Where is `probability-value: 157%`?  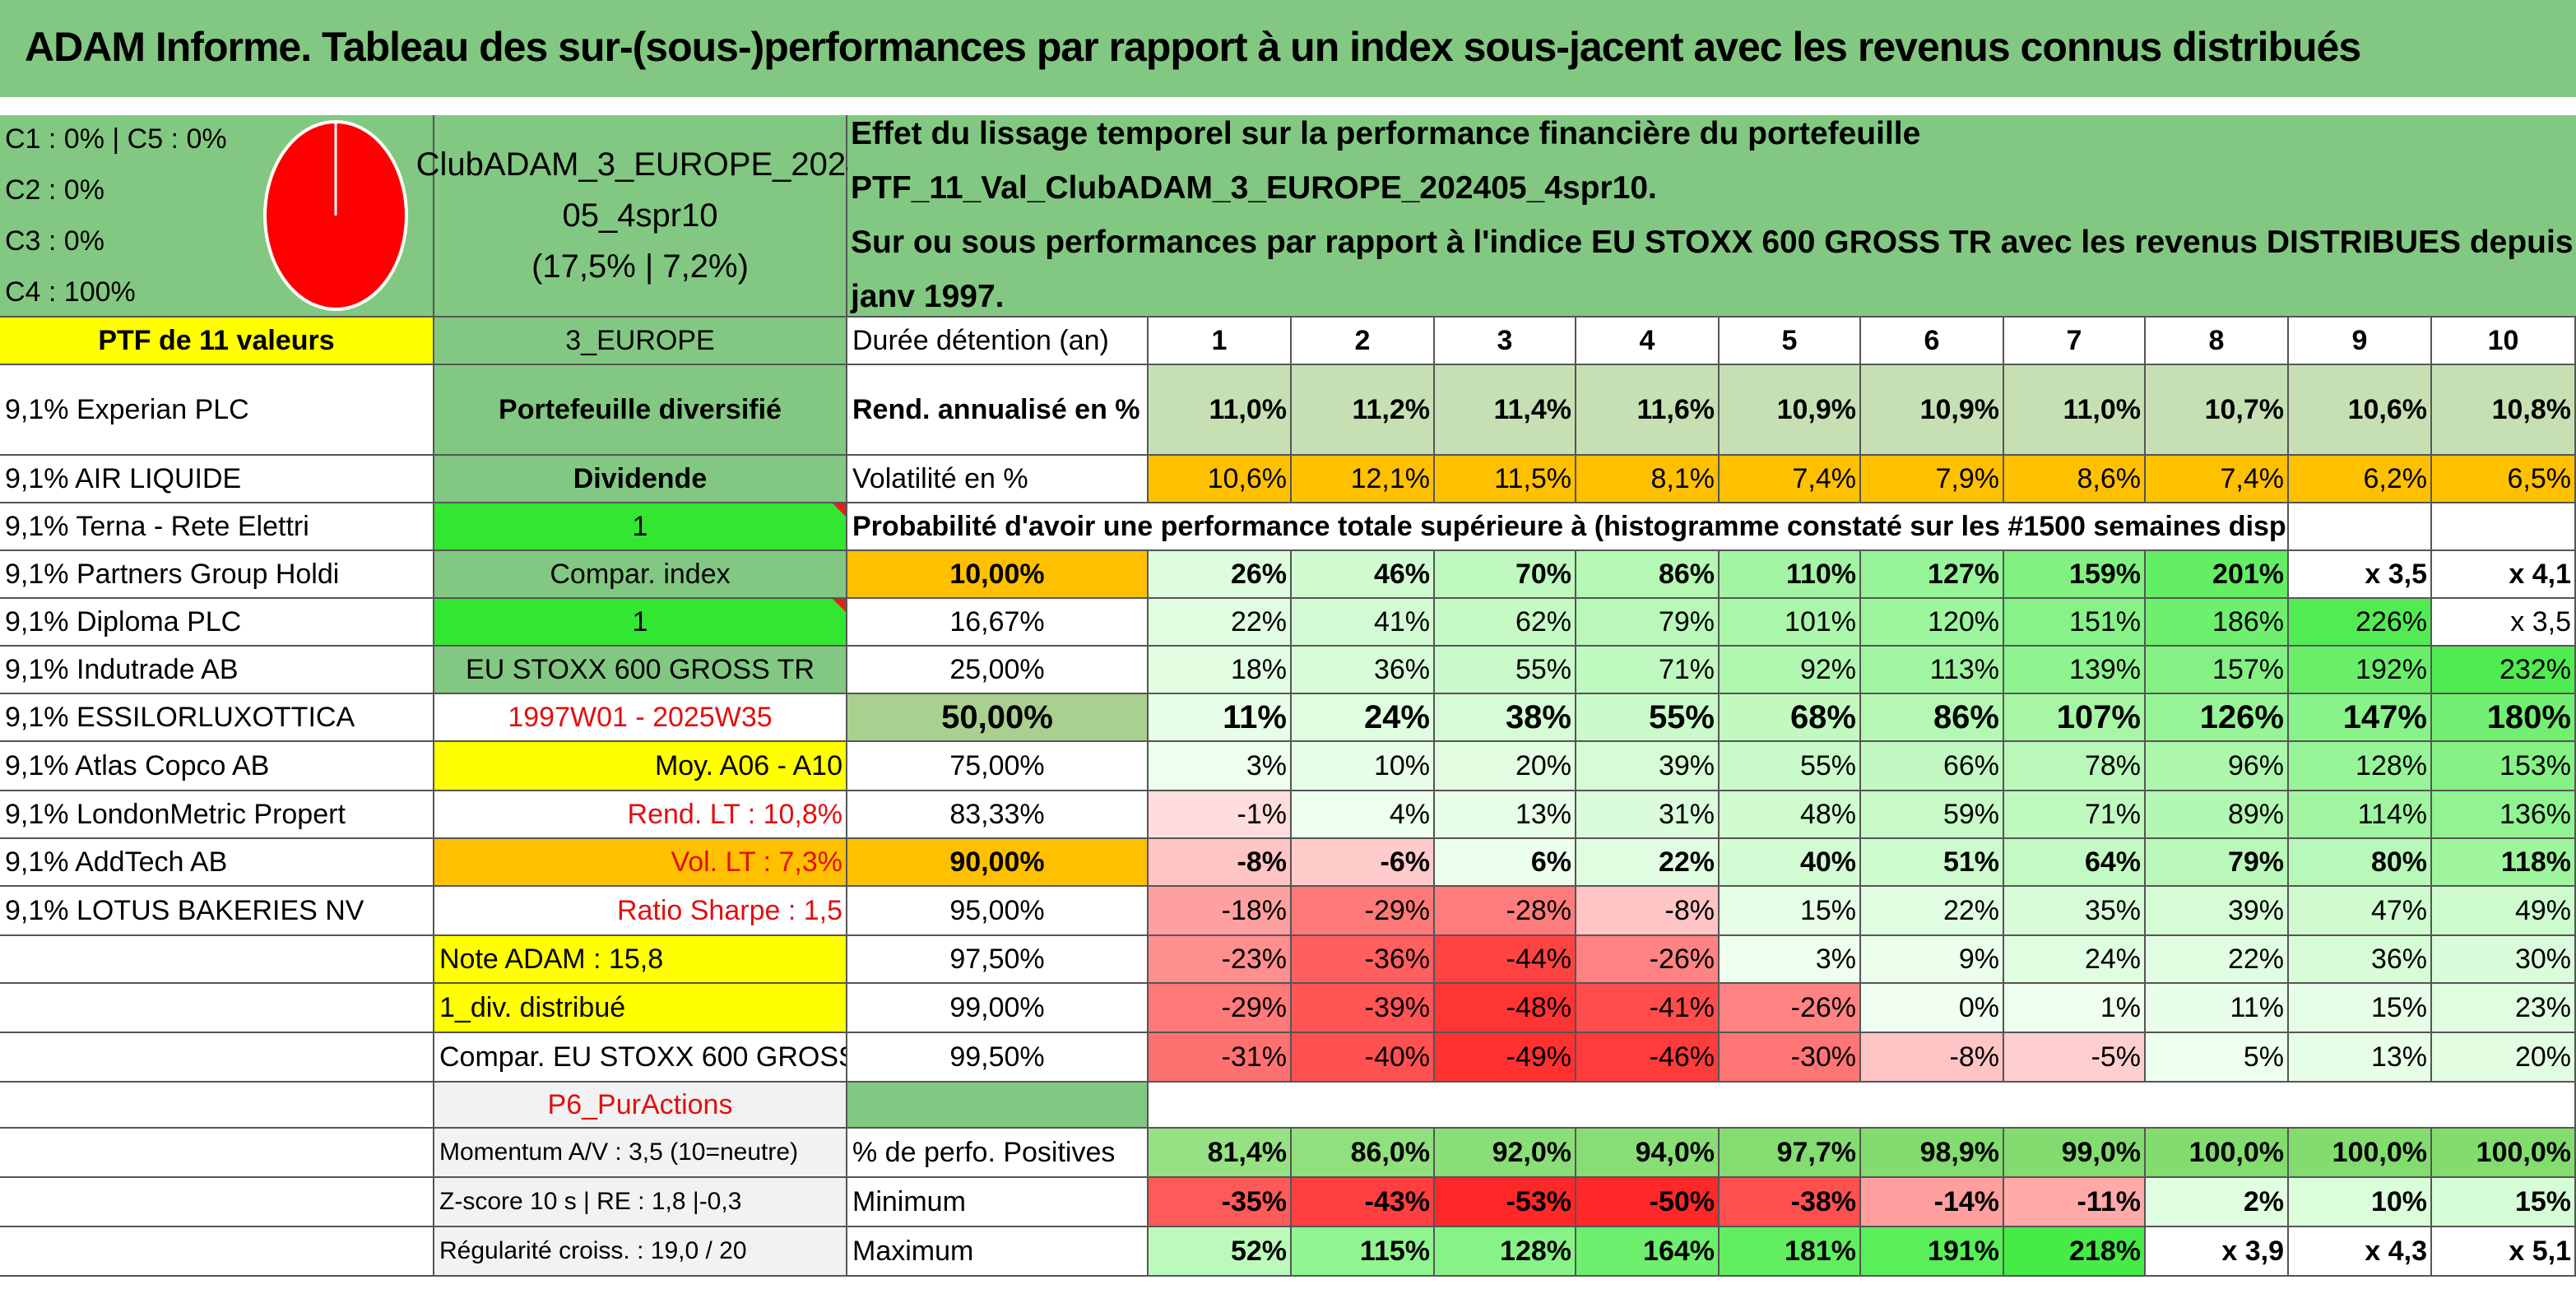
probability-value: 157% is located at coordinates (2217, 670).